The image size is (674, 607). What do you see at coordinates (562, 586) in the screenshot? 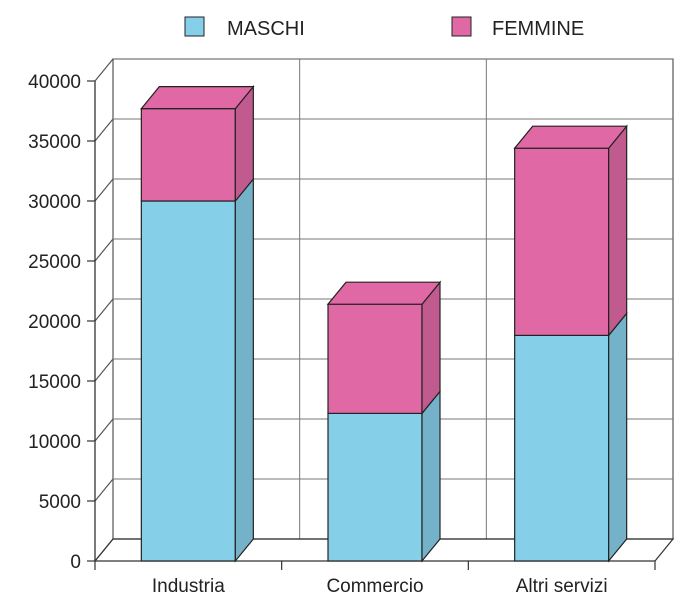
I see `category-label: Altri servizi` at bounding box center [562, 586].